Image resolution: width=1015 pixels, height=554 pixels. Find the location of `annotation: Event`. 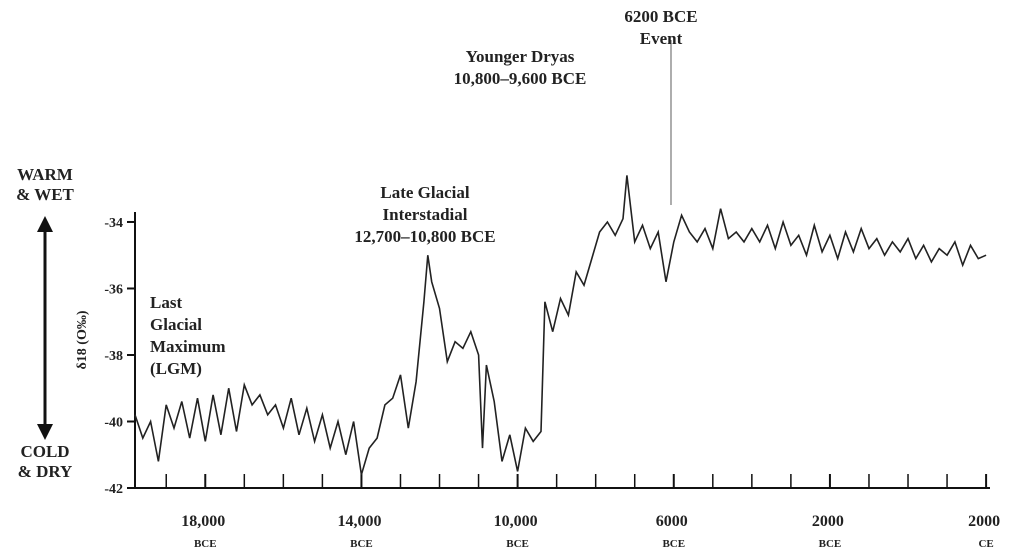

annotation: Event is located at coordinates (661, 38).